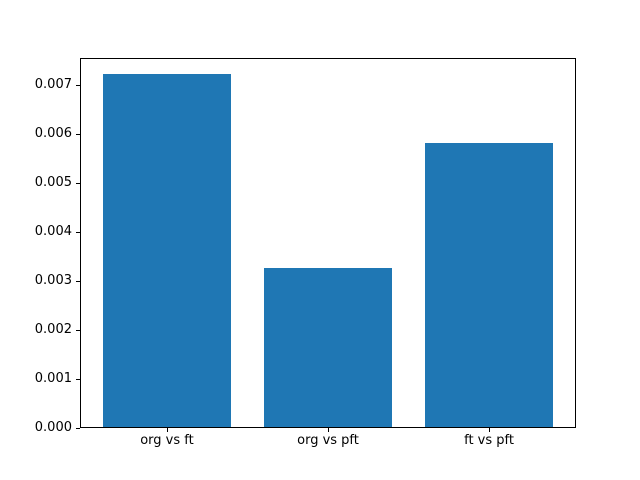  Describe the element at coordinates (489, 440) in the screenshot. I see `x-tick-label: ft vs pft` at that location.